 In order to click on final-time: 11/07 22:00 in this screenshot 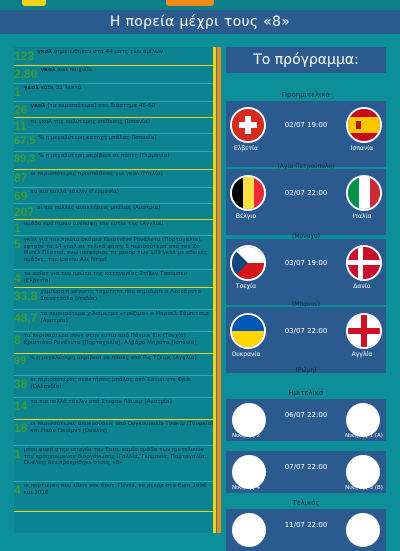, I will do `click(306, 525)`.